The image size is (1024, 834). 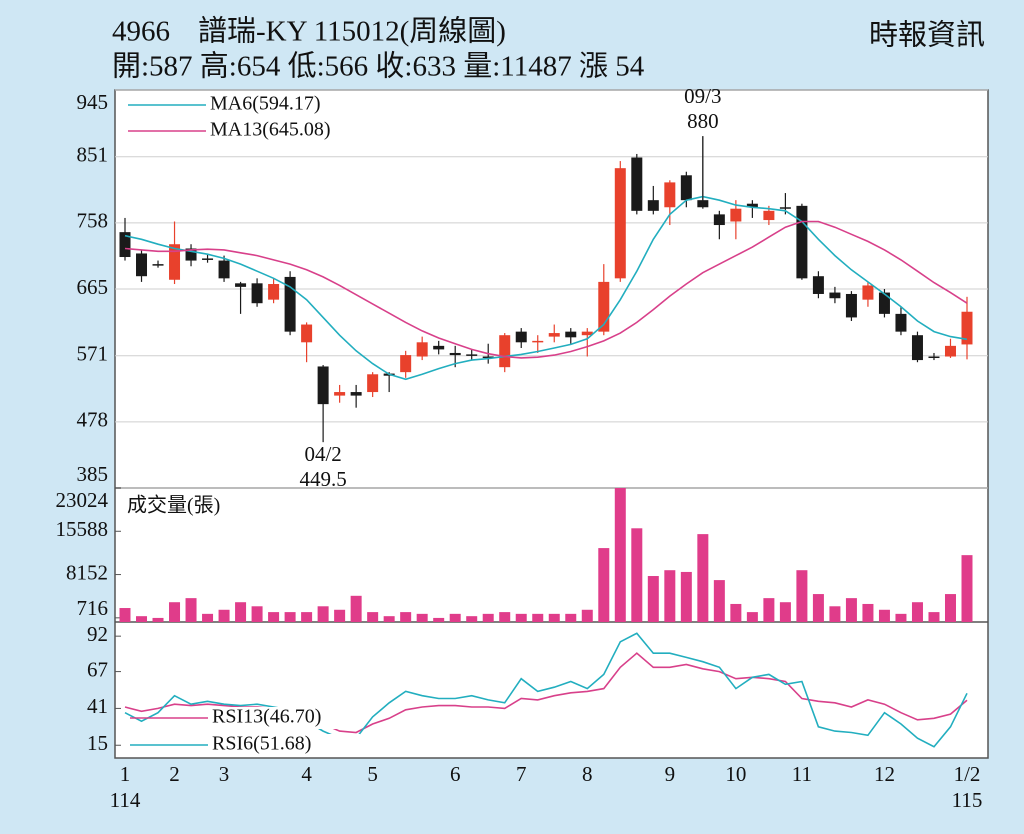 I want to click on legend-label: RSI6(51.68), so click(x=261, y=744).